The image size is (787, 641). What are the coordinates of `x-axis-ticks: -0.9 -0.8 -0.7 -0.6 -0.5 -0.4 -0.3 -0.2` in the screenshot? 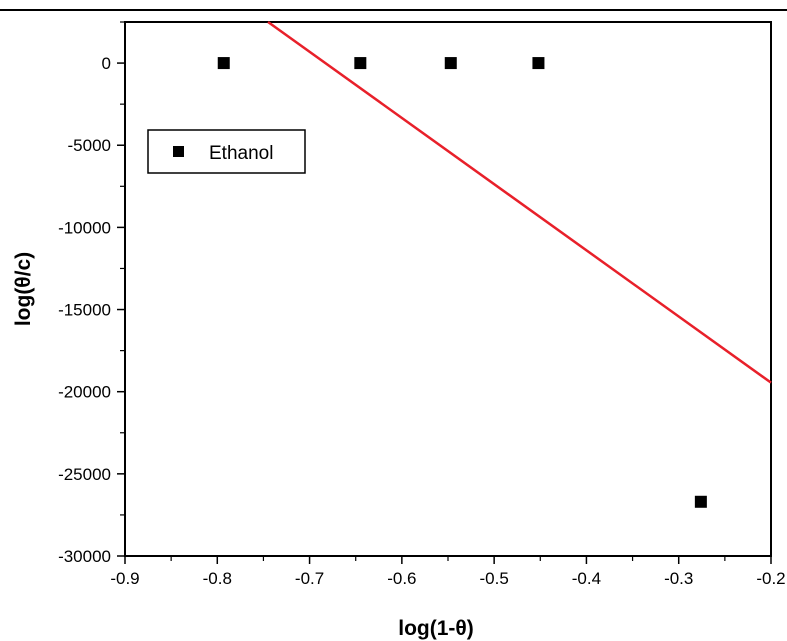 It's located at (448, 572).